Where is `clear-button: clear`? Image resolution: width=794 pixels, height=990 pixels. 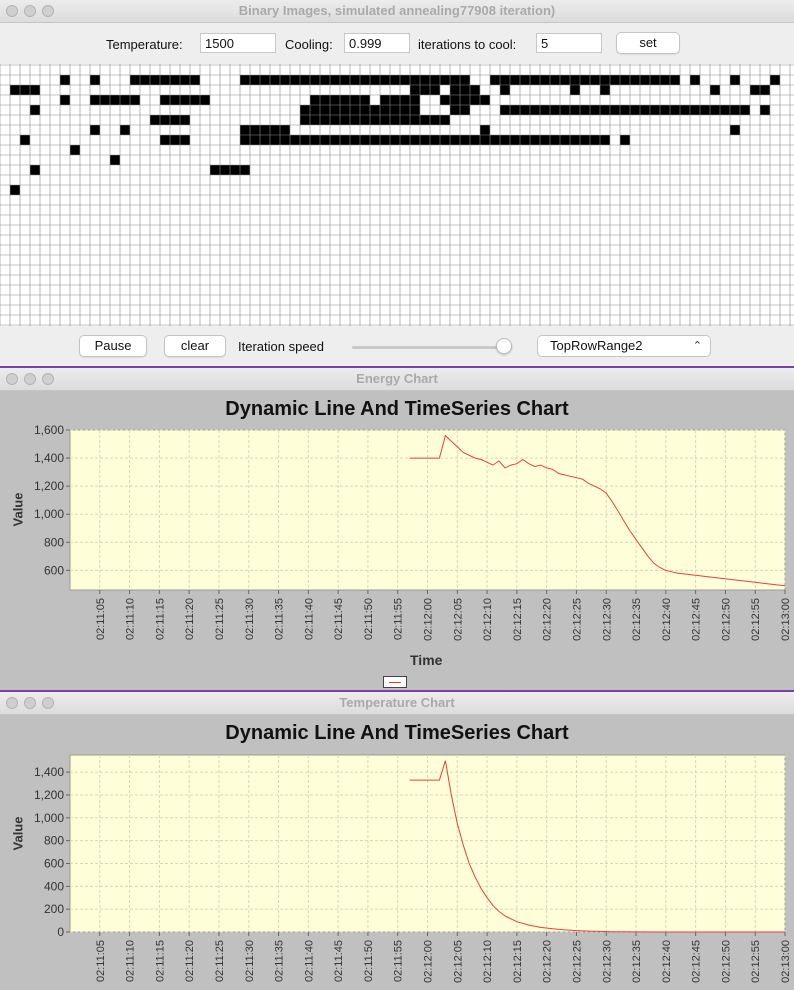
clear-button: clear is located at coordinates (195, 346).